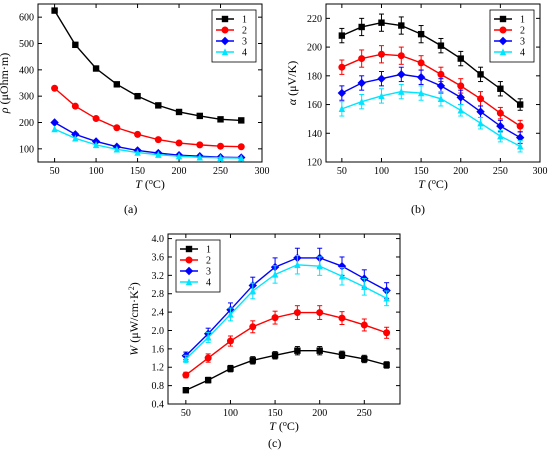 The width and height of the screenshot is (550, 456). I want to click on plot-frame, so click(433, 83).